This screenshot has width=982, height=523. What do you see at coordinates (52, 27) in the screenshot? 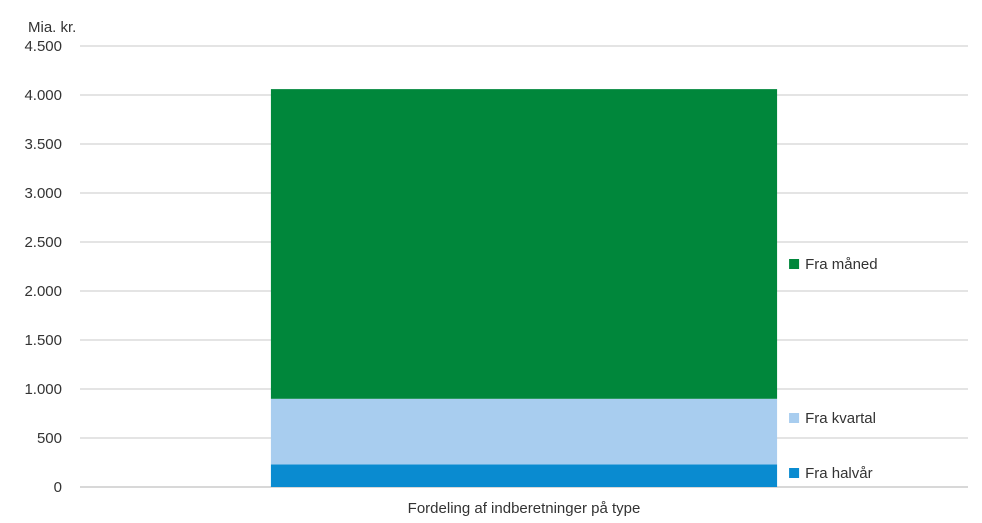
I see `y-unit-label: Mia. kr.` at bounding box center [52, 27].